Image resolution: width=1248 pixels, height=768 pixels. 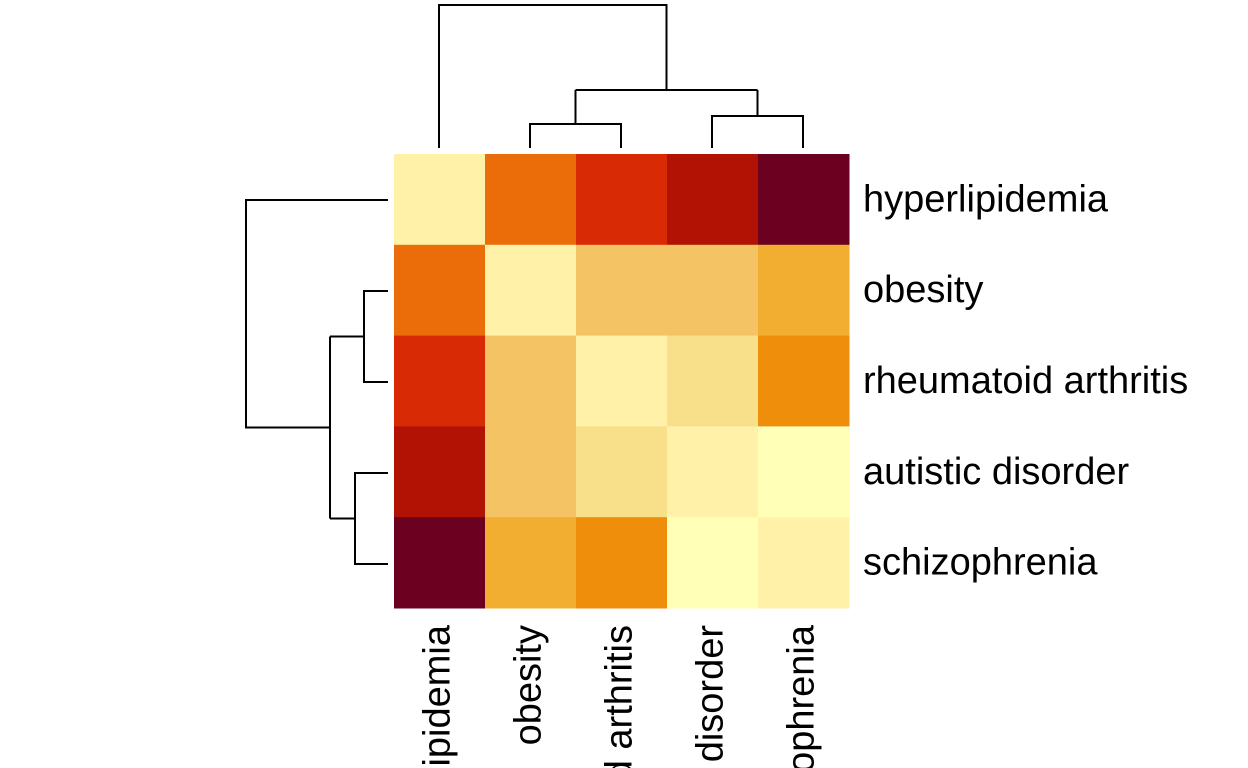 I want to click on column-dendrogram, so click(x=621, y=76).